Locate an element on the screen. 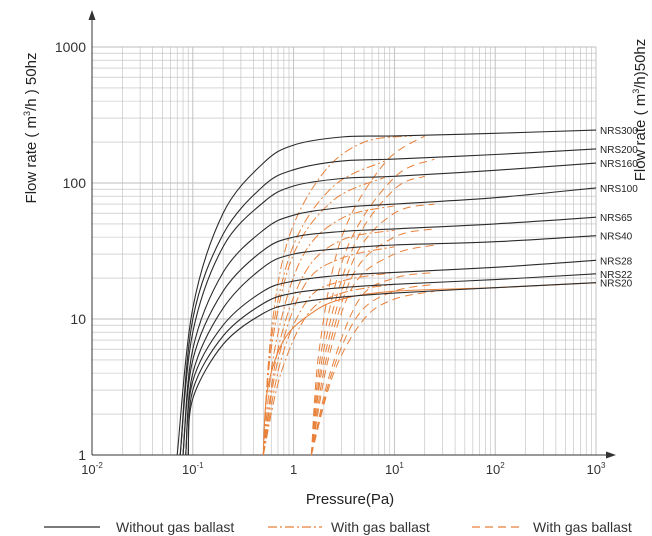 This screenshot has width=652, height=536. series-nrs28-ballast-dashed is located at coordinates (372, 363).